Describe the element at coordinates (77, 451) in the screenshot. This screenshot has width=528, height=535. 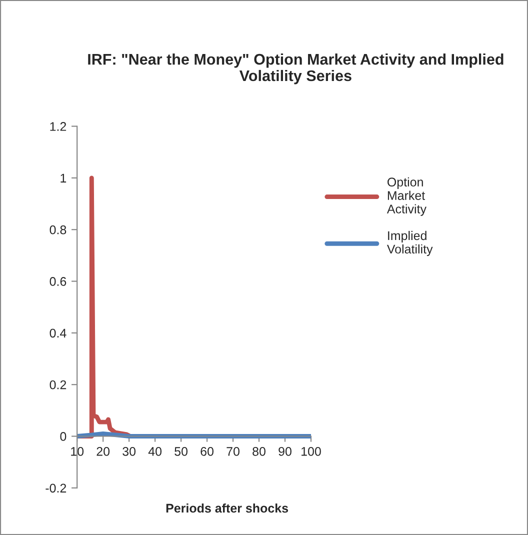
I see `x-tick-label: 10` at that location.